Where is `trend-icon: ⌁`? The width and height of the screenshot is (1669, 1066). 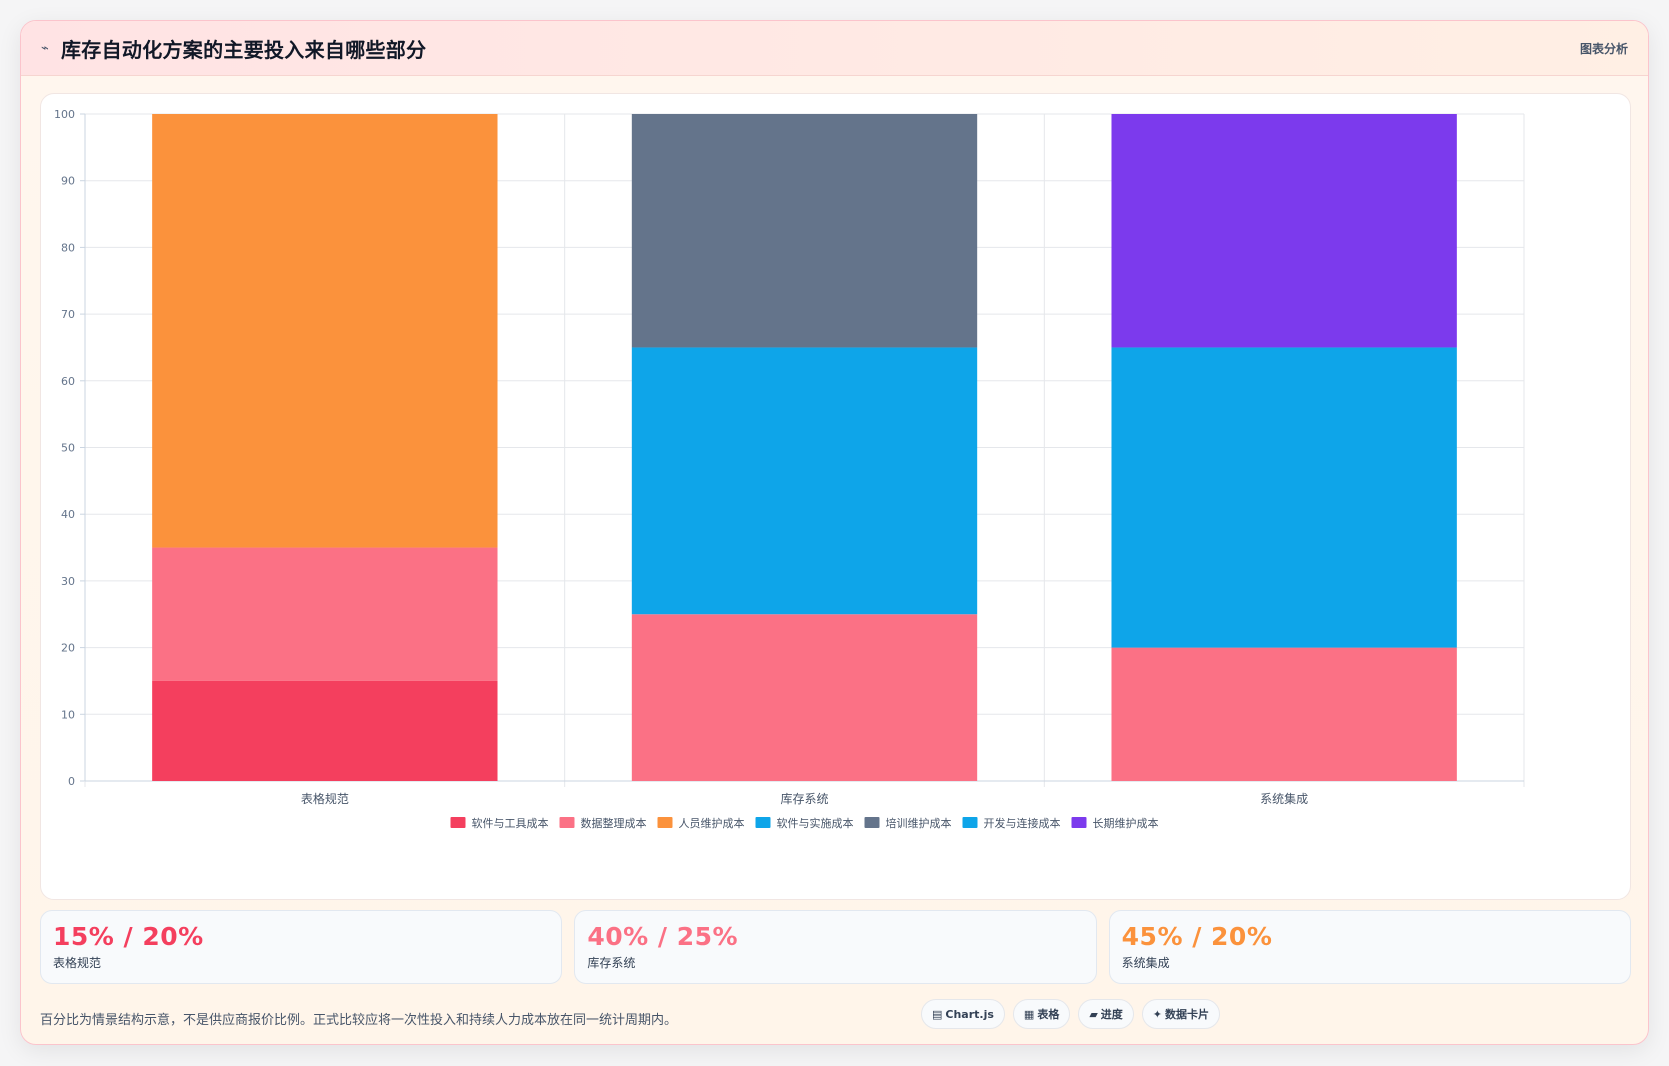 trend-icon: ⌁ is located at coordinates (45, 48).